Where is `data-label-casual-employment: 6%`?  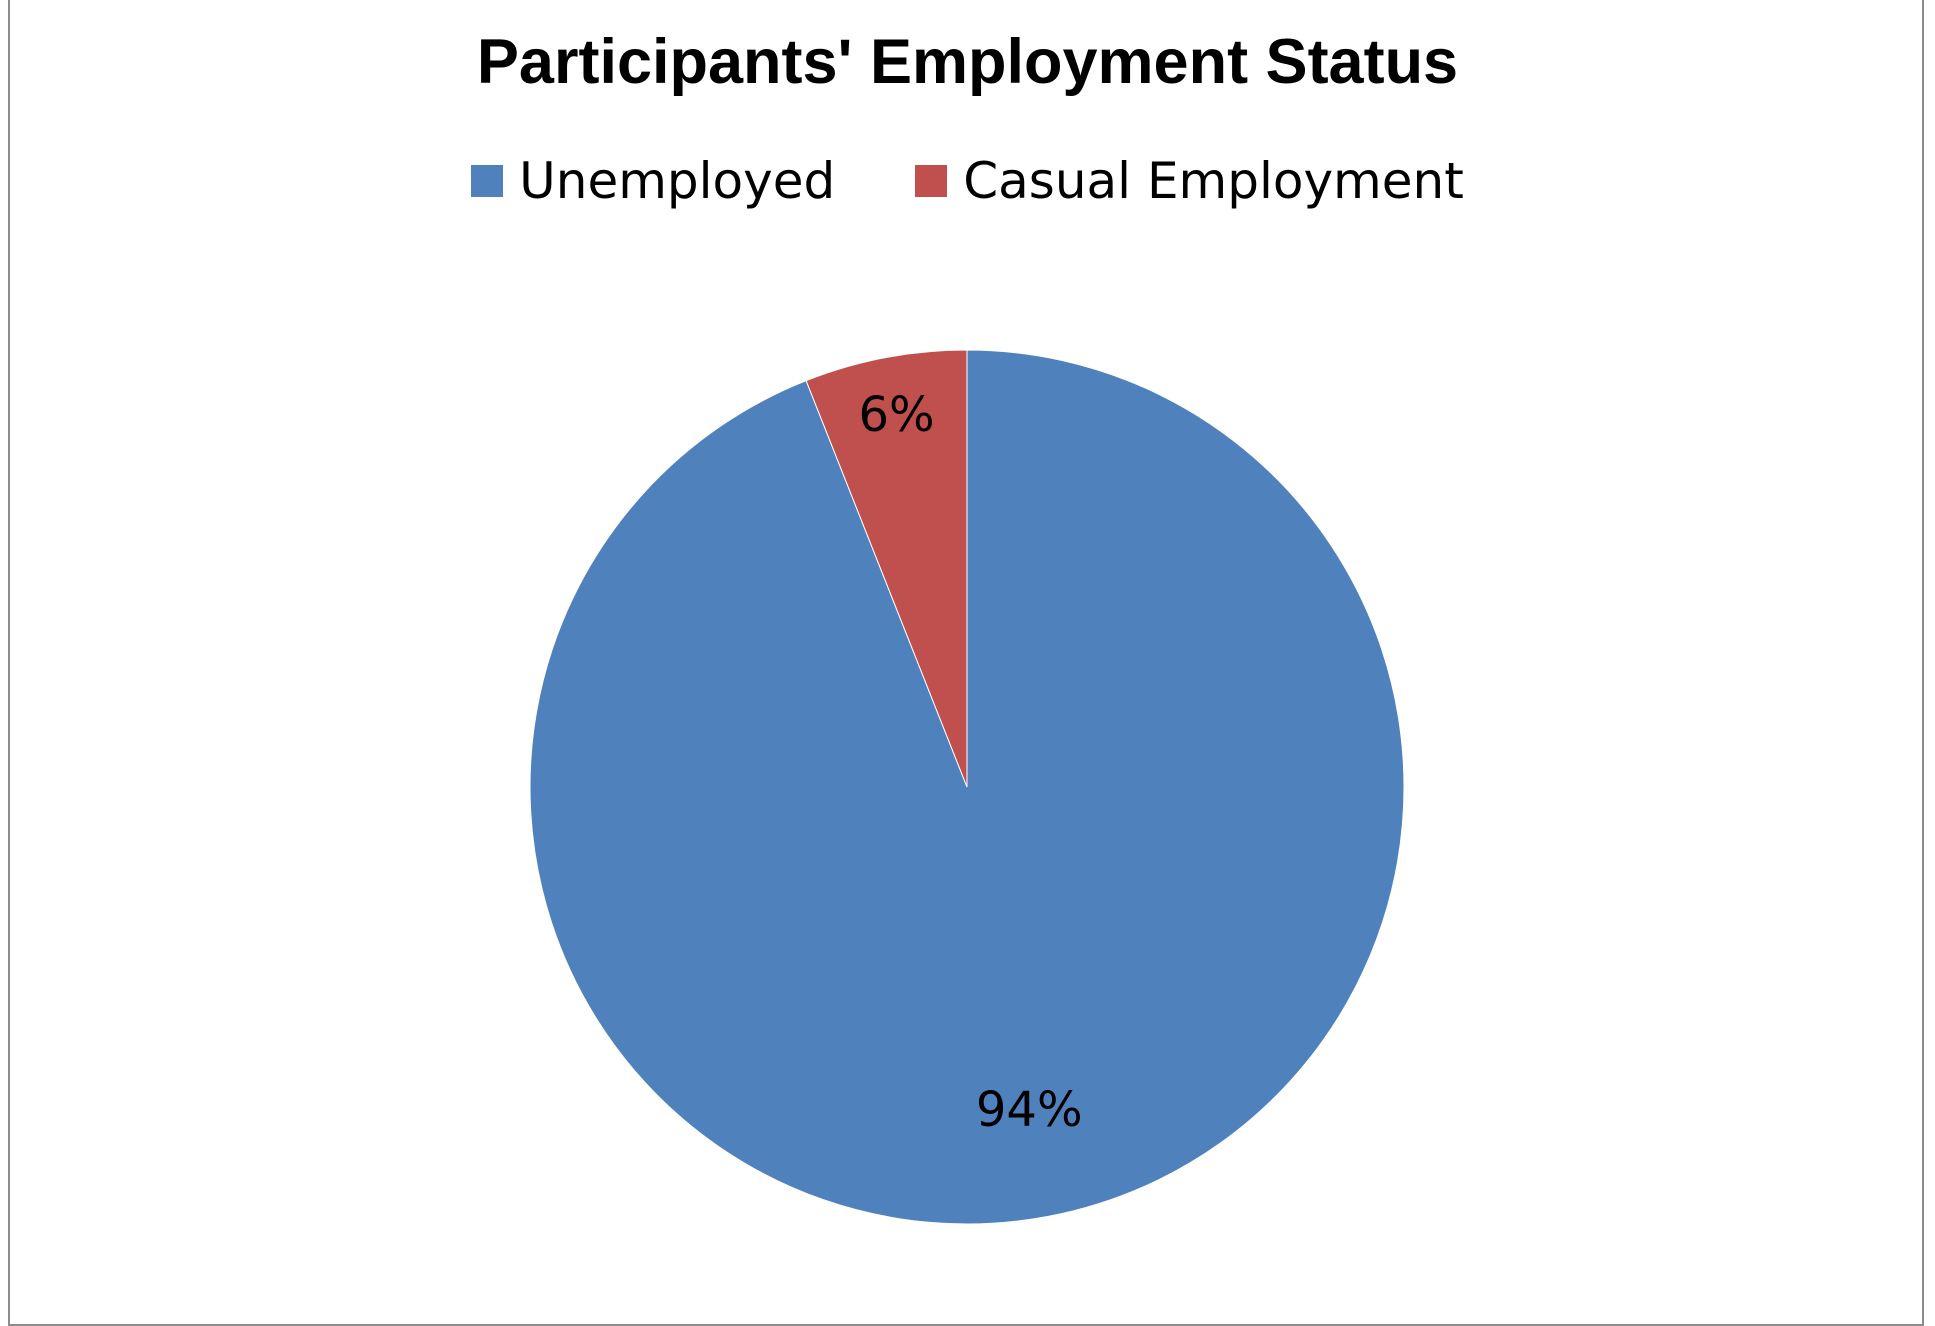 data-label-casual-employment: 6% is located at coordinates (897, 415).